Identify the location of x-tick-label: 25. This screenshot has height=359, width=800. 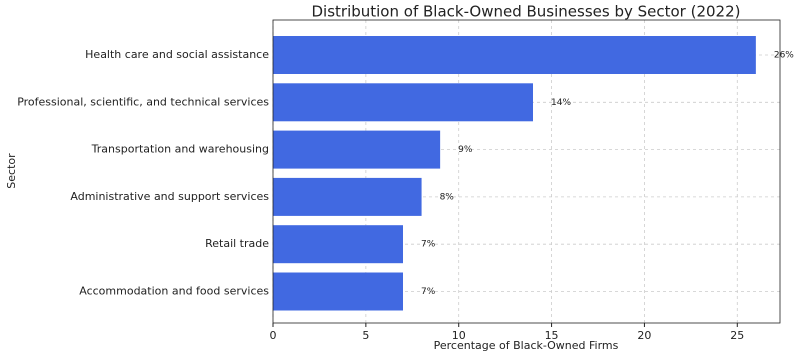
(737, 335).